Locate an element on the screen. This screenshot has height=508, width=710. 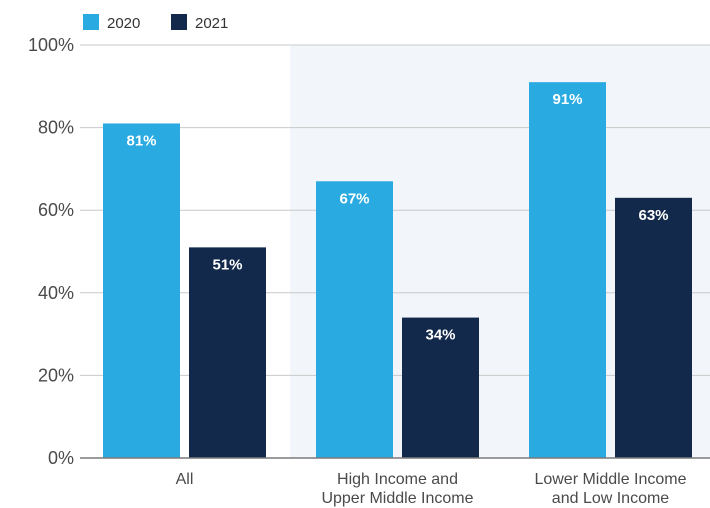
y-tick-label-20: 20% is located at coordinates (56, 375).